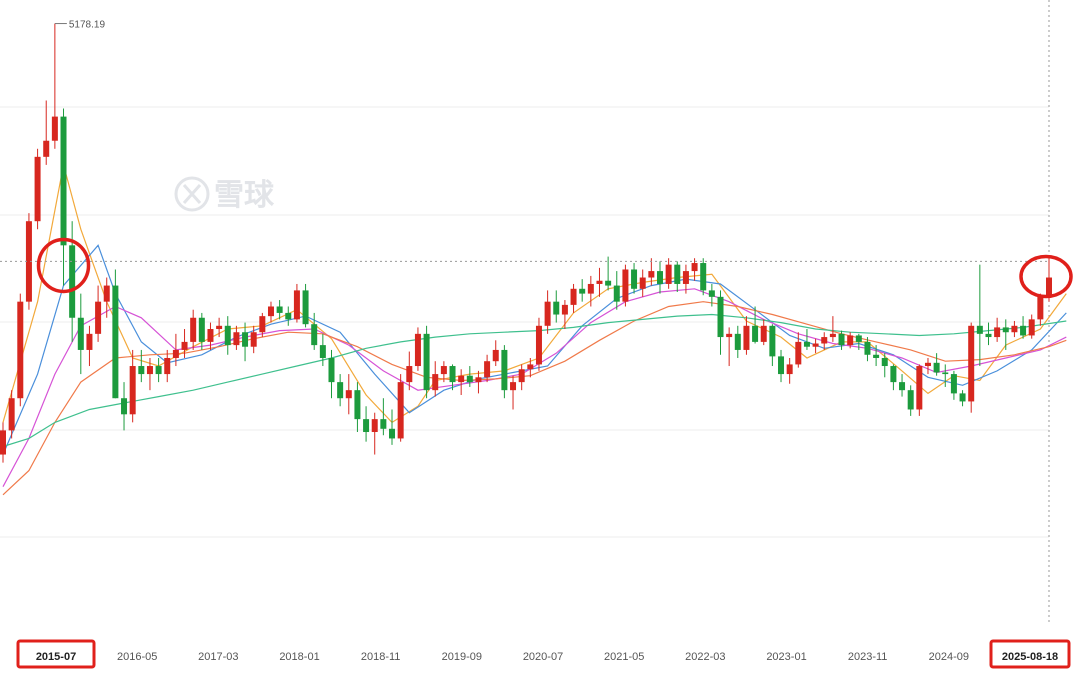  What do you see at coordinates (244, 195) in the screenshot?
I see `watermark-text: 雪球` at bounding box center [244, 195].